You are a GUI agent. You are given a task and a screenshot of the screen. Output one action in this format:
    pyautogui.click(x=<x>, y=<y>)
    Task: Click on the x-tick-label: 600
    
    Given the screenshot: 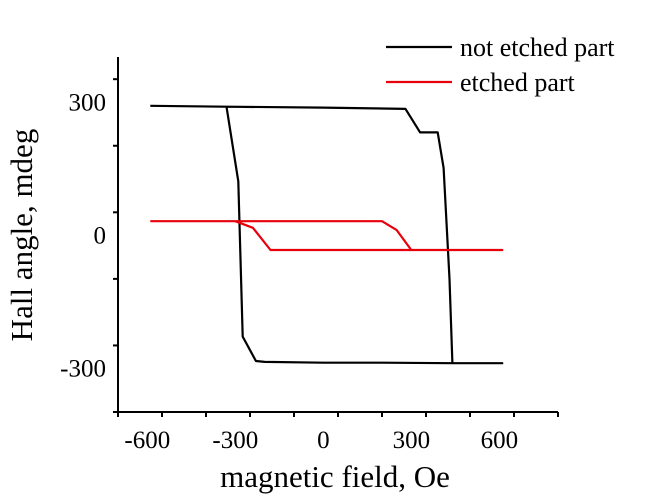 What is the action you would take?
    pyautogui.click(x=500, y=440)
    